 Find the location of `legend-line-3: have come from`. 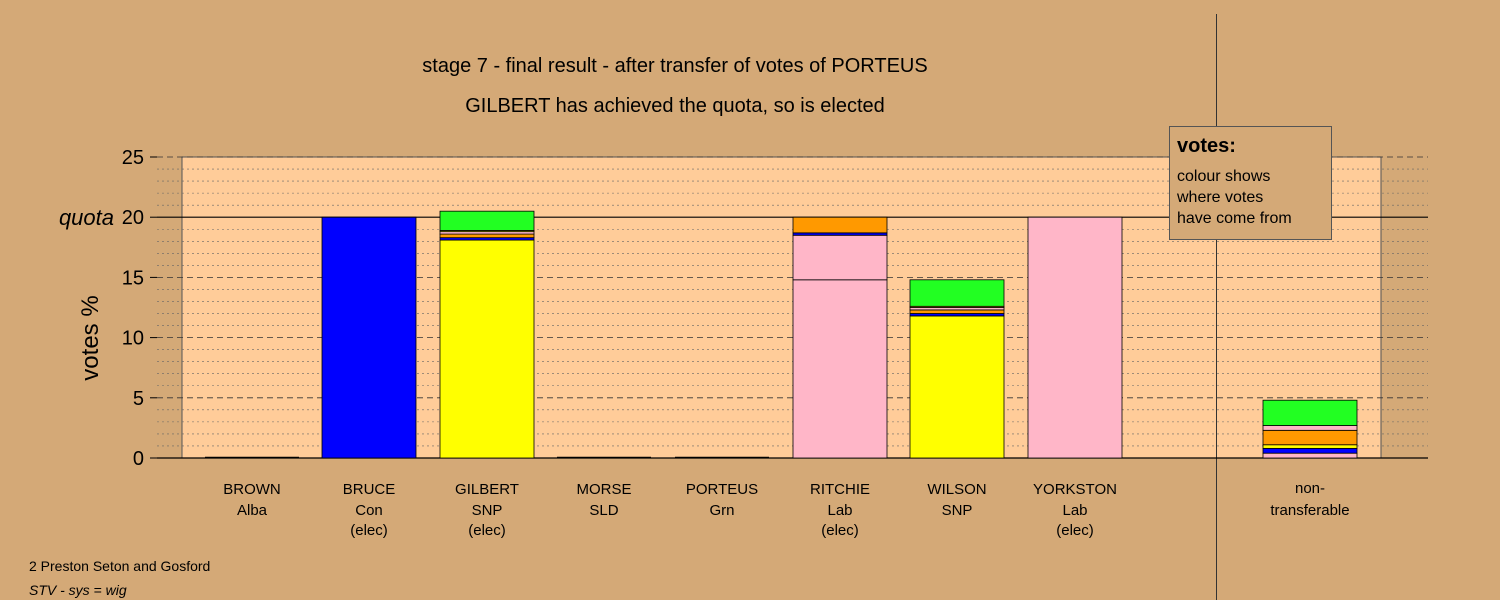

legend-line-3: have come from is located at coordinates (1234, 218).